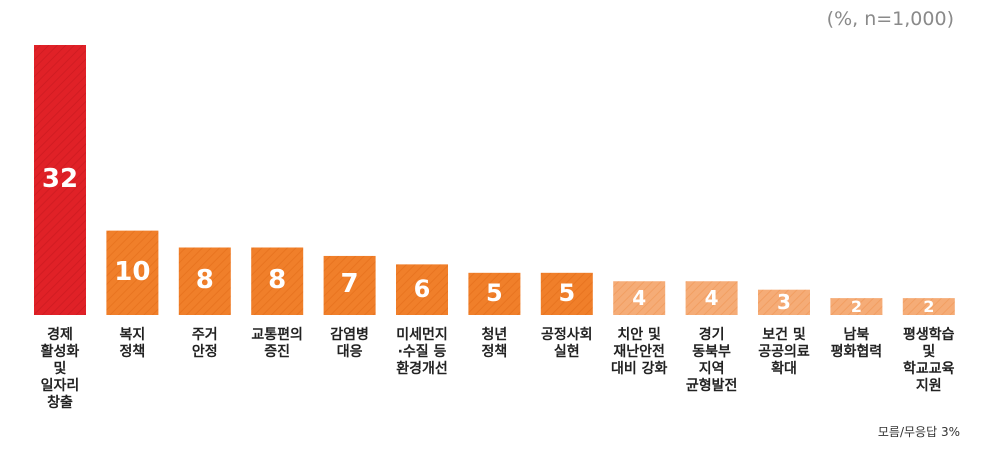 The height and width of the screenshot is (449, 1000). I want to click on value-label-1: 10, so click(132, 271).